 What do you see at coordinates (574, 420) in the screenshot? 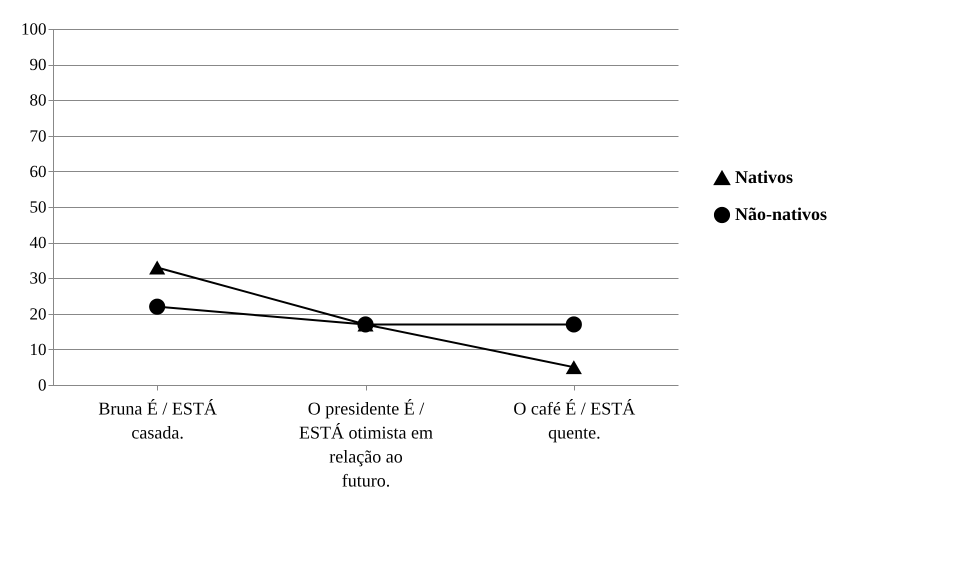
I see `x-tick-label: O café É / ESTÁ quente.` at bounding box center [574, 420].